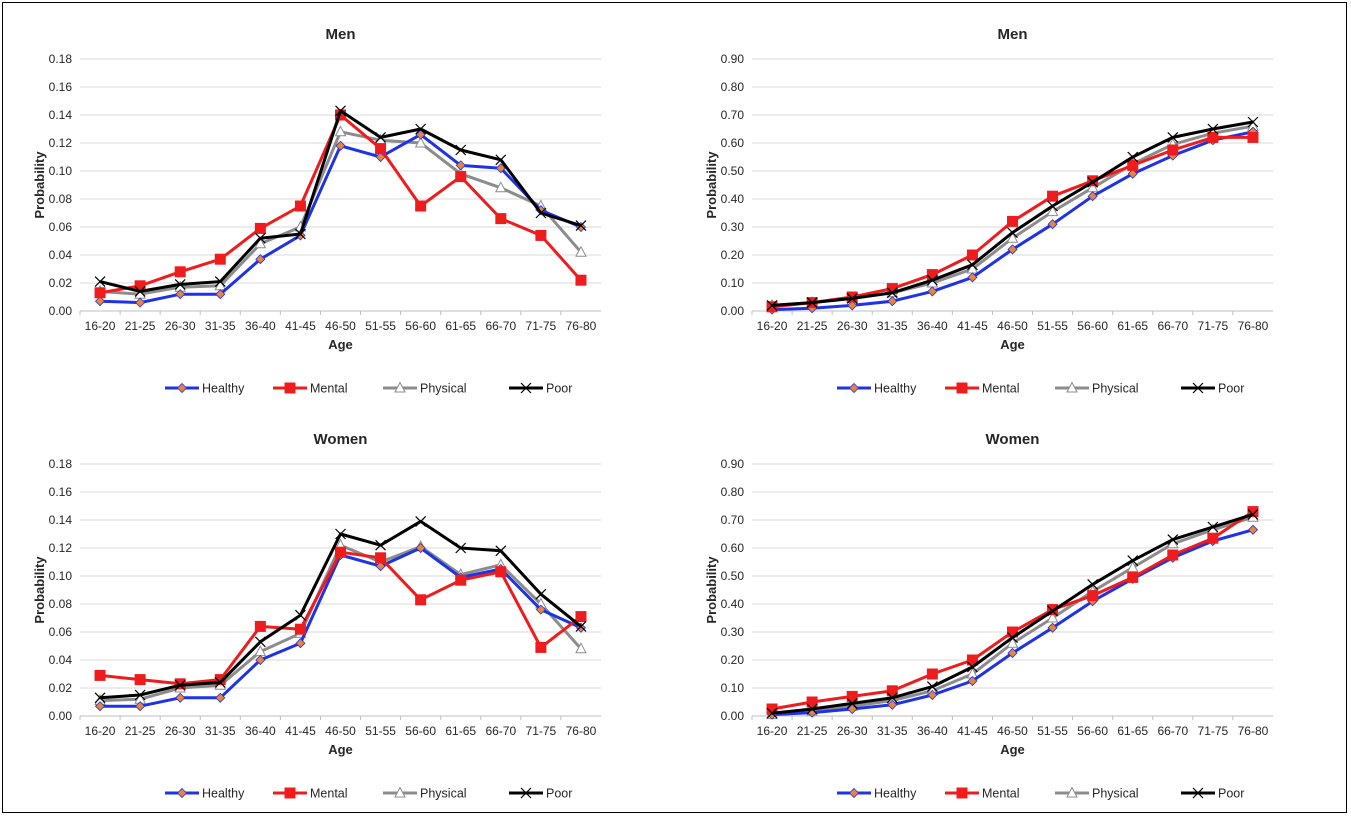  I want to click on legend-item-poor: Poor, so click(540, 794).